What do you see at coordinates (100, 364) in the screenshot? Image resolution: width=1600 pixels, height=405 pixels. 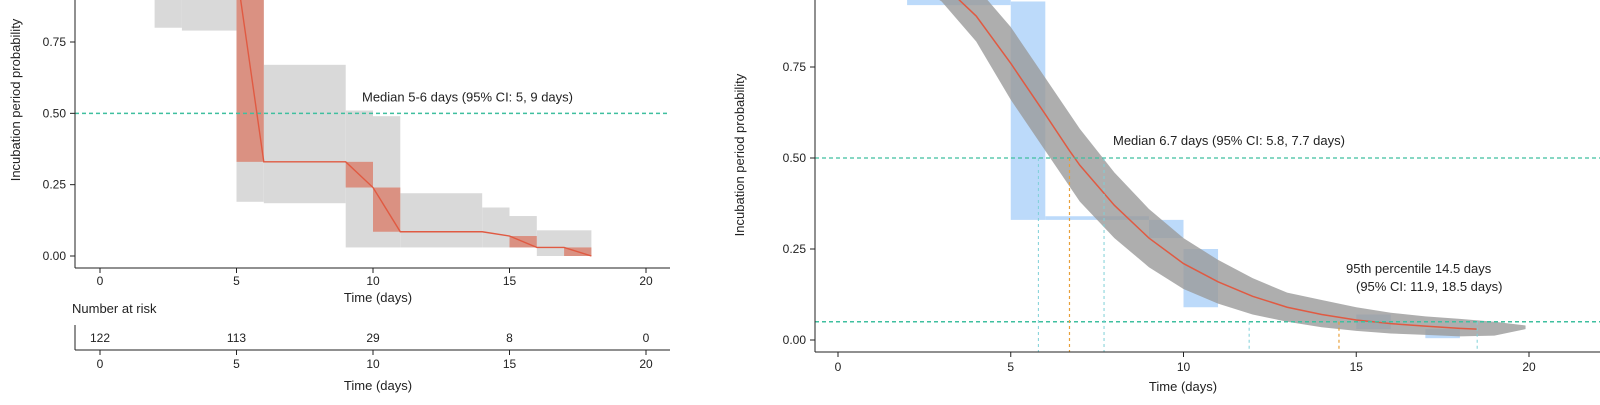 I see `risk-x-tick-label: 0` at bounding box center [100, 364].